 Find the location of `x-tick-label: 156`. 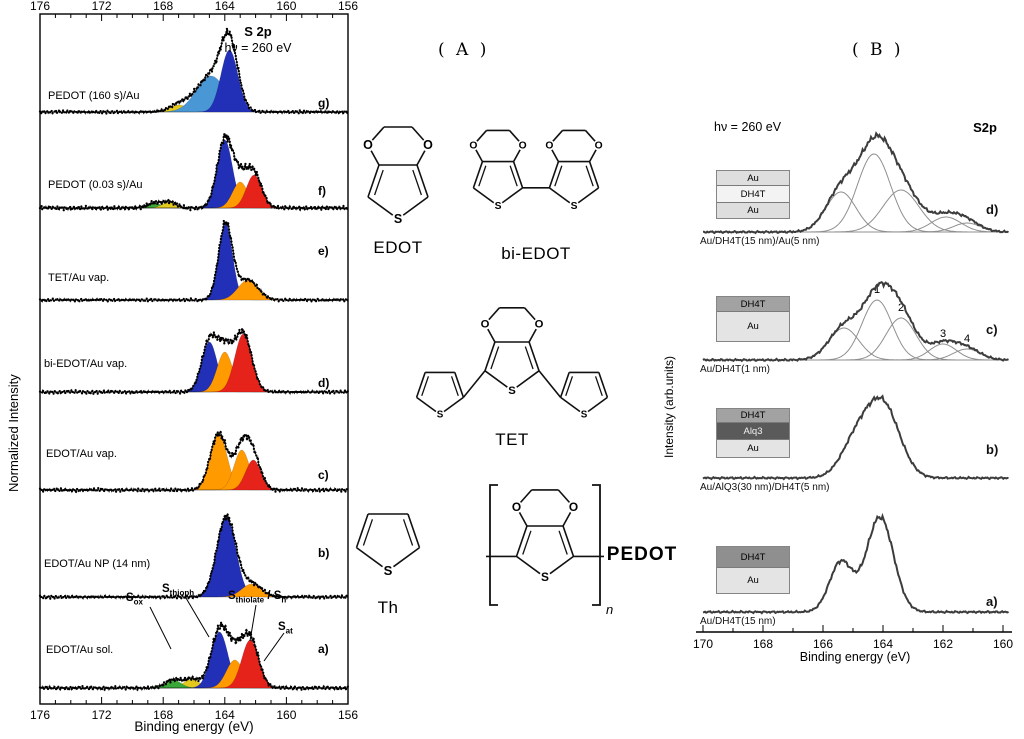

x-tick-label: 156 is located at coordinates (348, 715).